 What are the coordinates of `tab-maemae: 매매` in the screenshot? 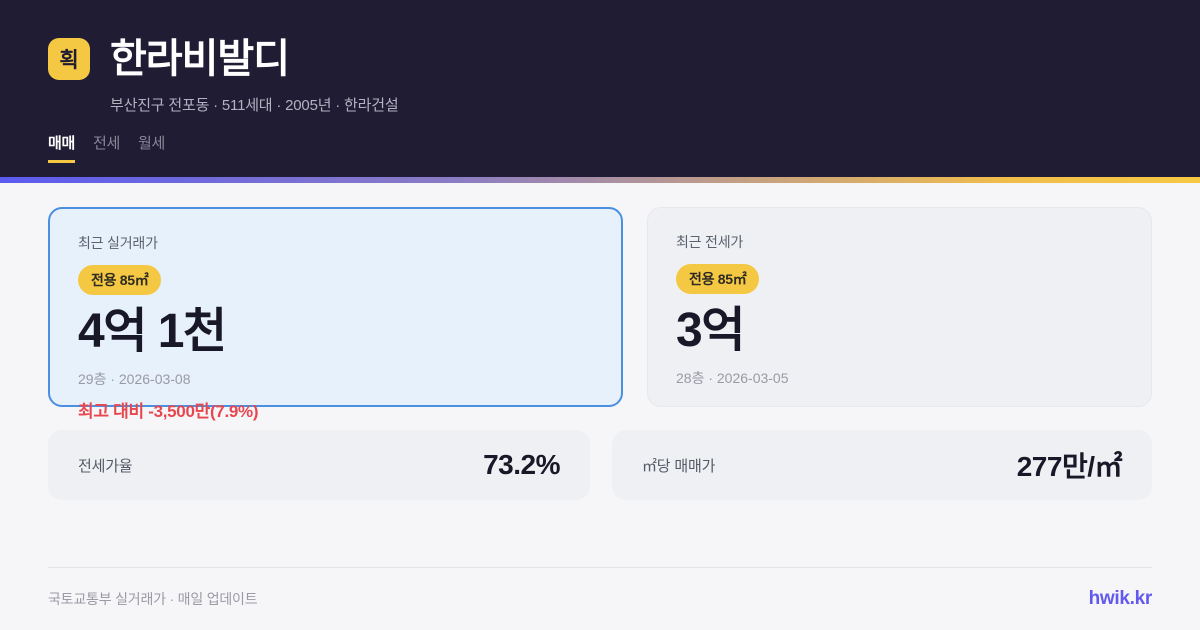 It's located at (61, 147).